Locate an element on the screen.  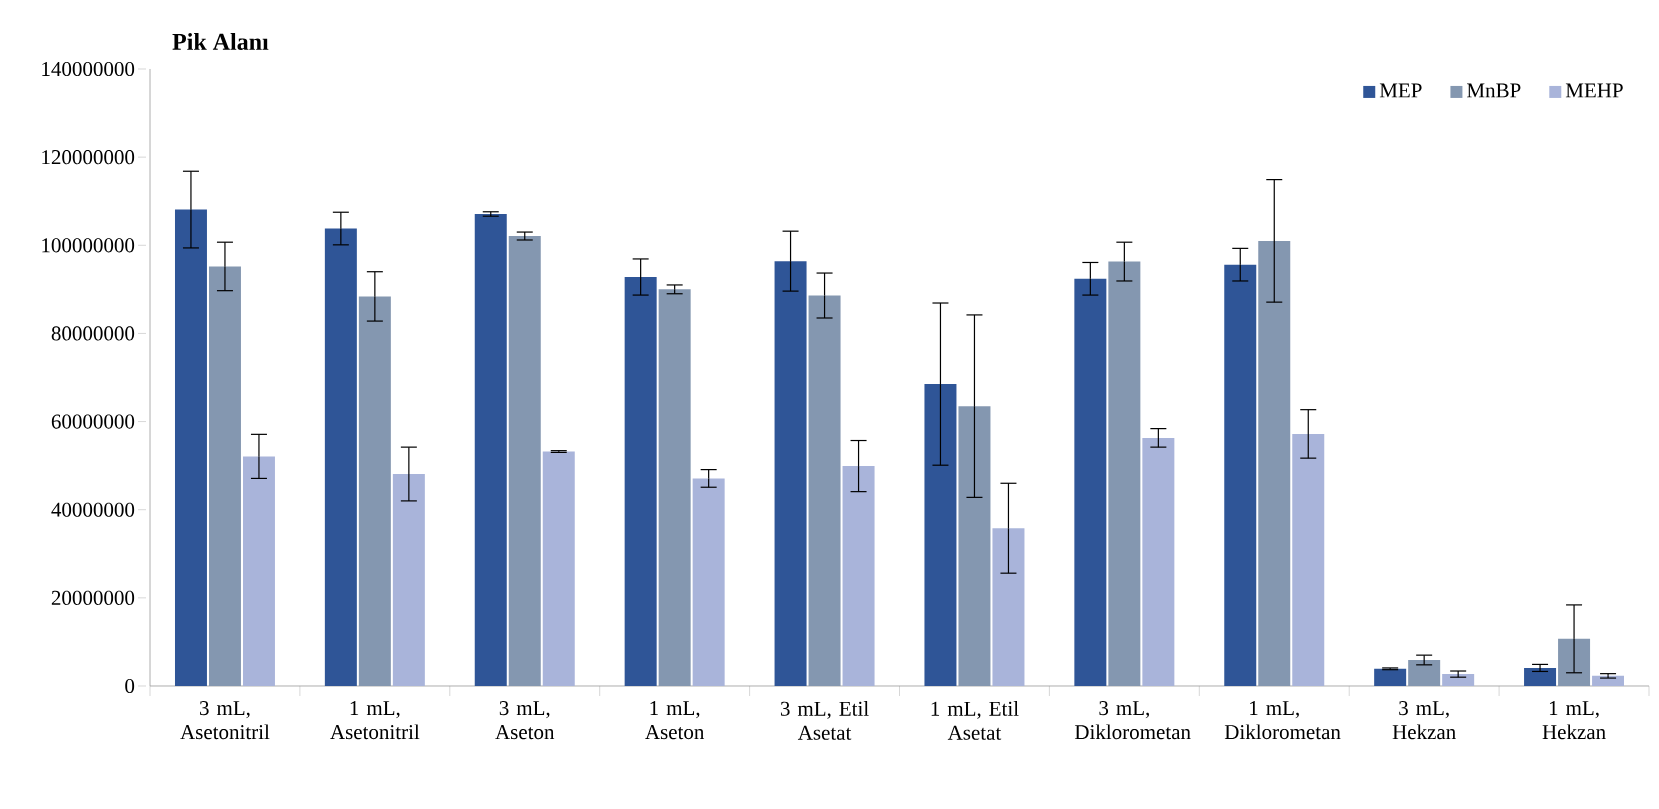
x-tick-label: 1 mL, Etil Asetat is located at coordinates (975, 720).